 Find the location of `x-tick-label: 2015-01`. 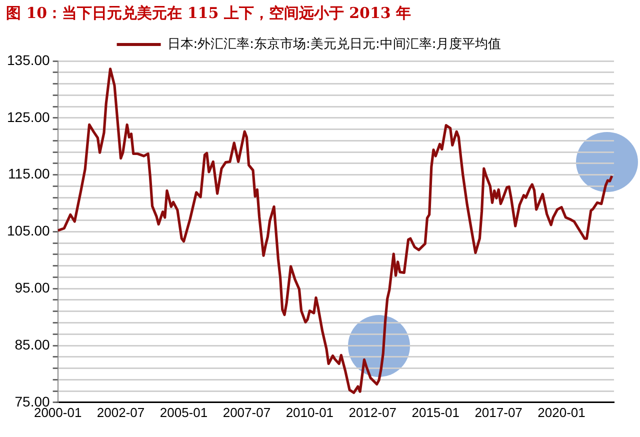

x-tick-label: 2015-01 is located at coordinates (436, 412).